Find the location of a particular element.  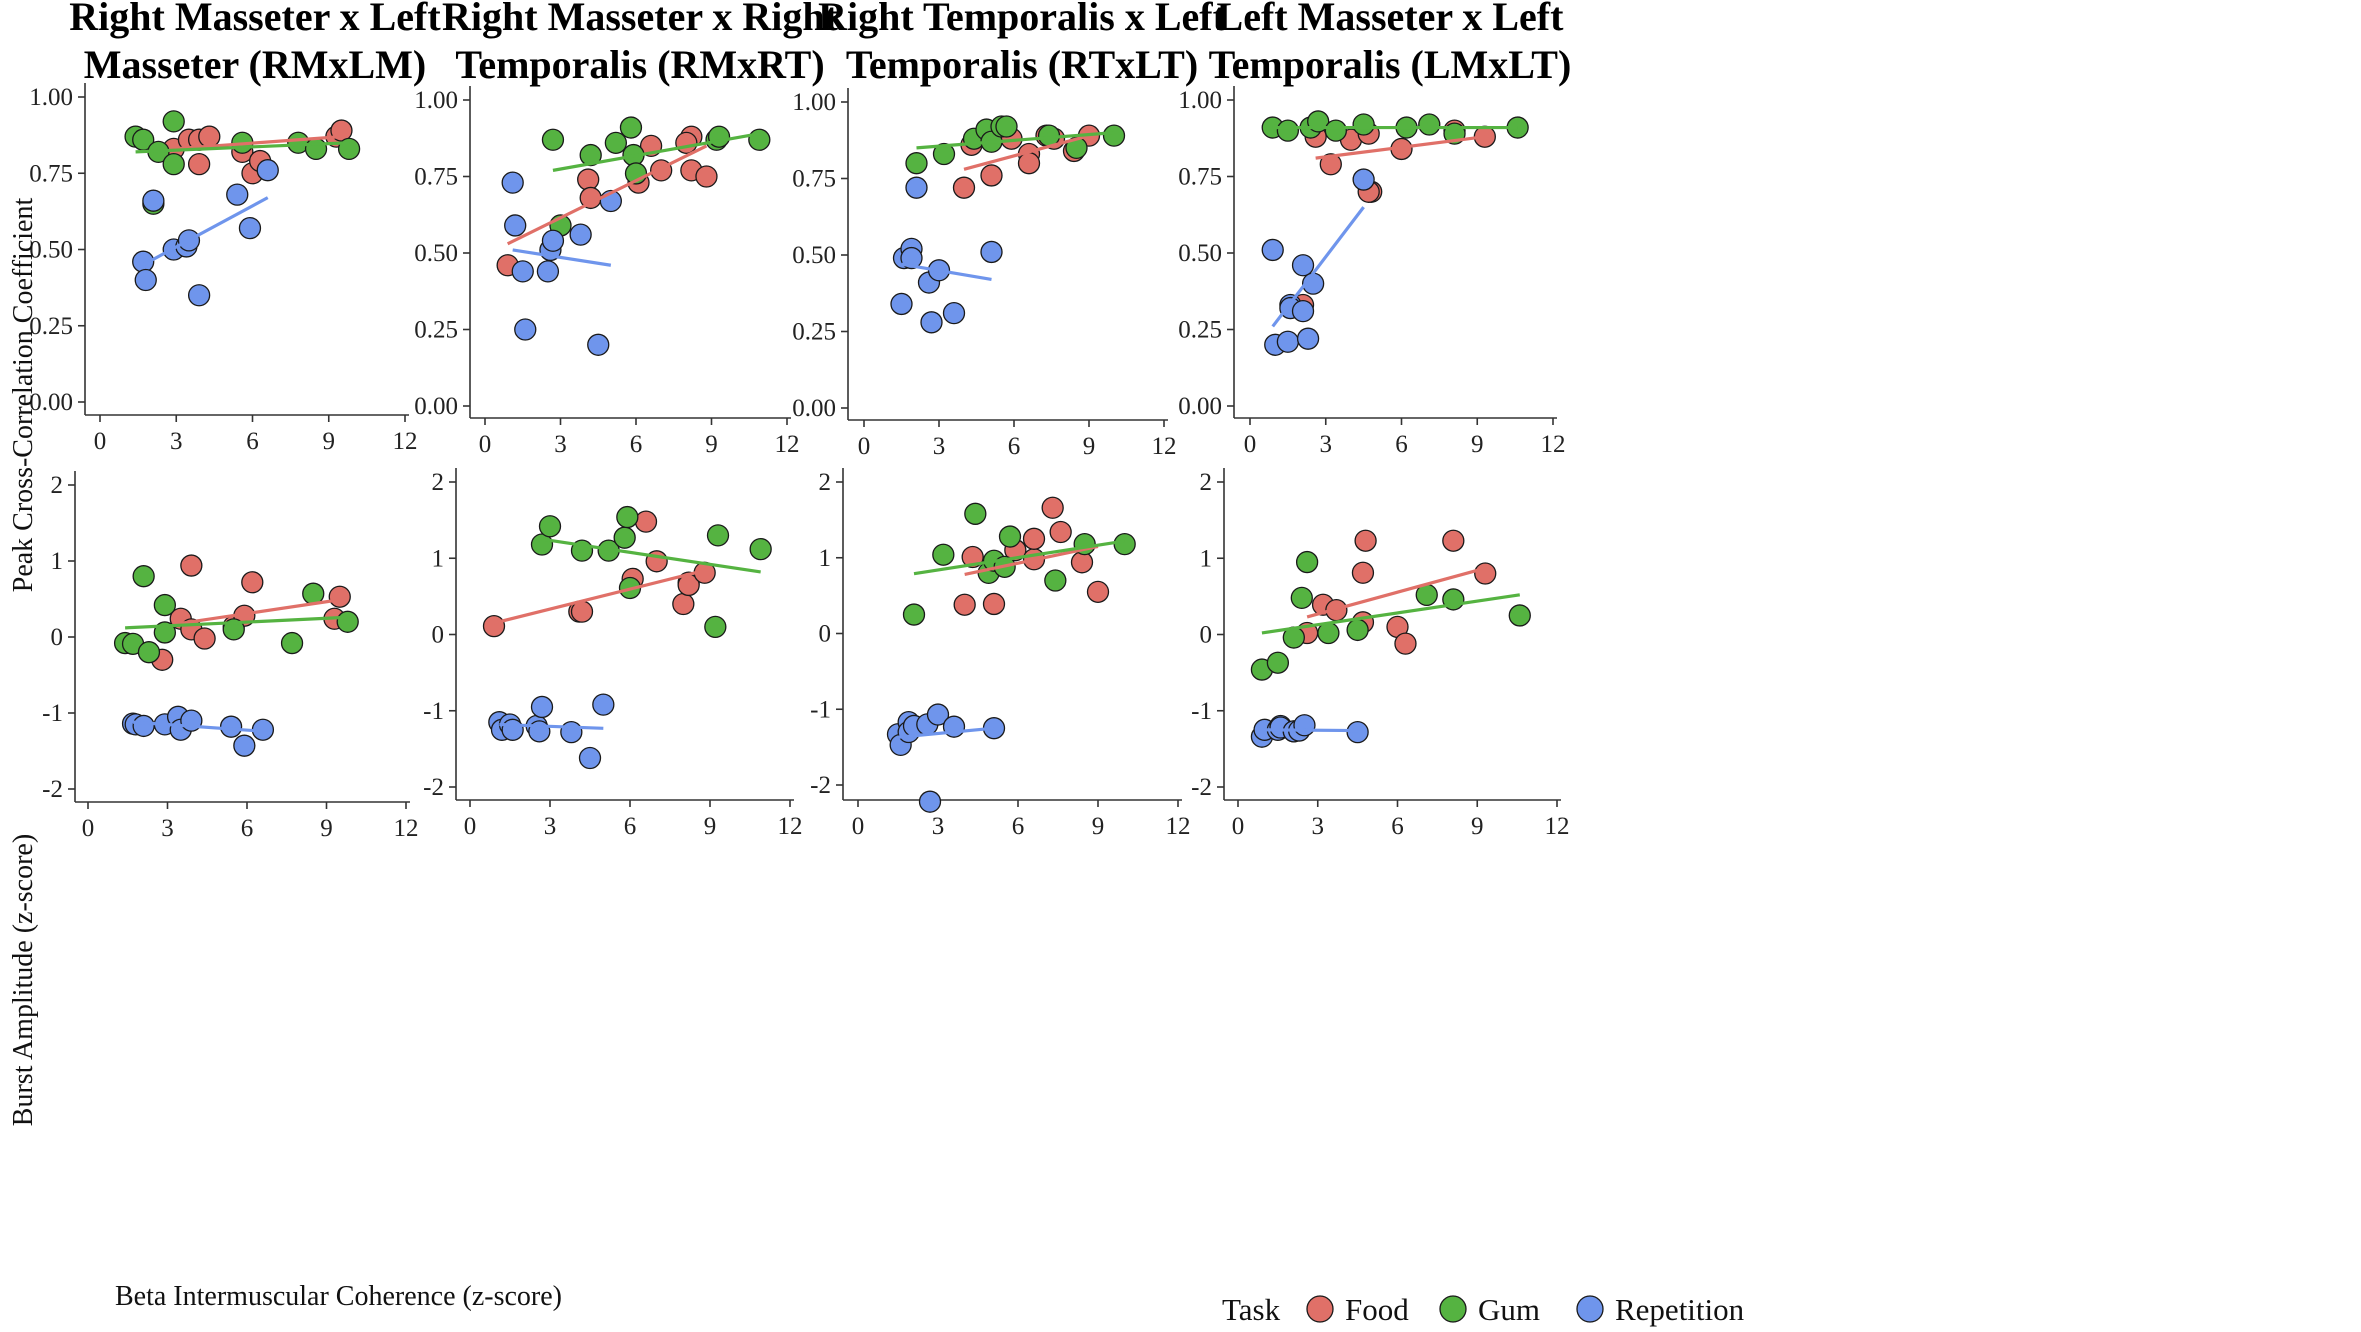

y-tick-label: 0.00 is located at coordinates (814, 408).